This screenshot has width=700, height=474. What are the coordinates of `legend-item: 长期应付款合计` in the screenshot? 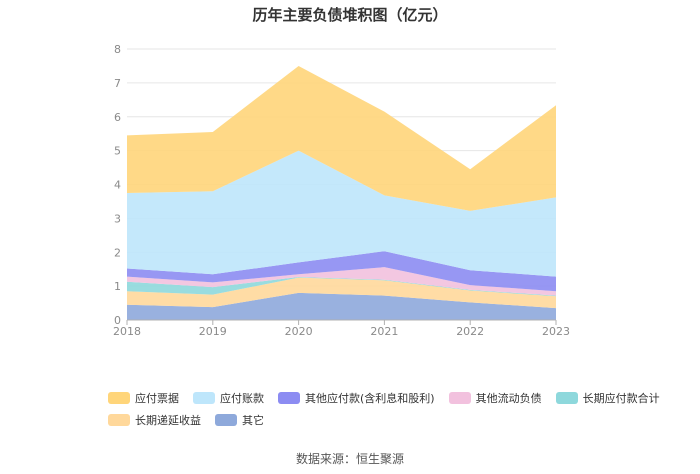 It's located at (607, 398).